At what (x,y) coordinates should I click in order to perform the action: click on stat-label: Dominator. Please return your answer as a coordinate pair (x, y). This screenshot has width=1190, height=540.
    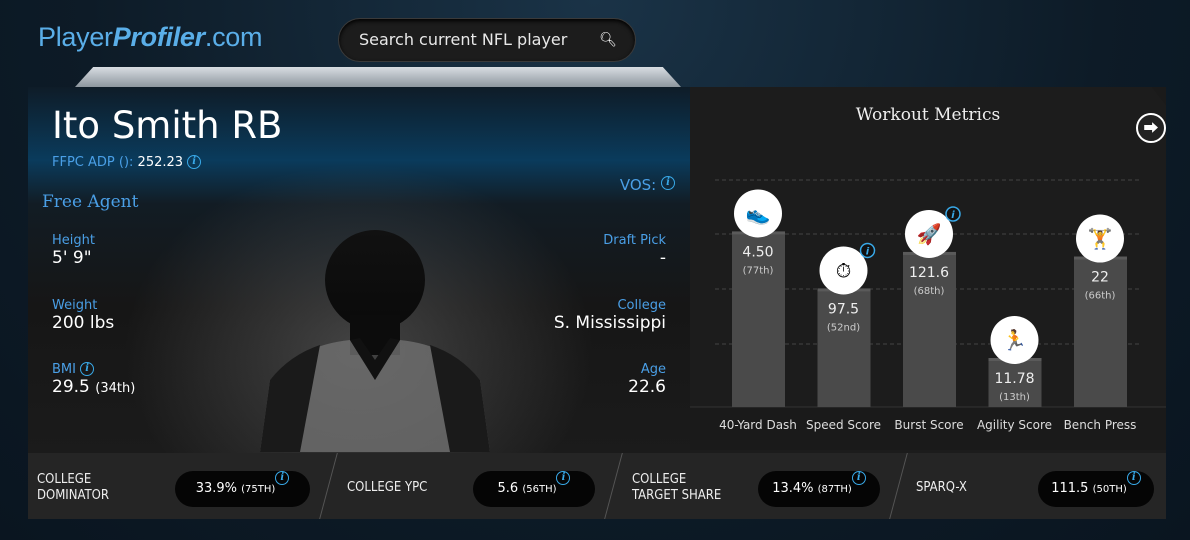
    Looking at the image, I should click on (73, 495).